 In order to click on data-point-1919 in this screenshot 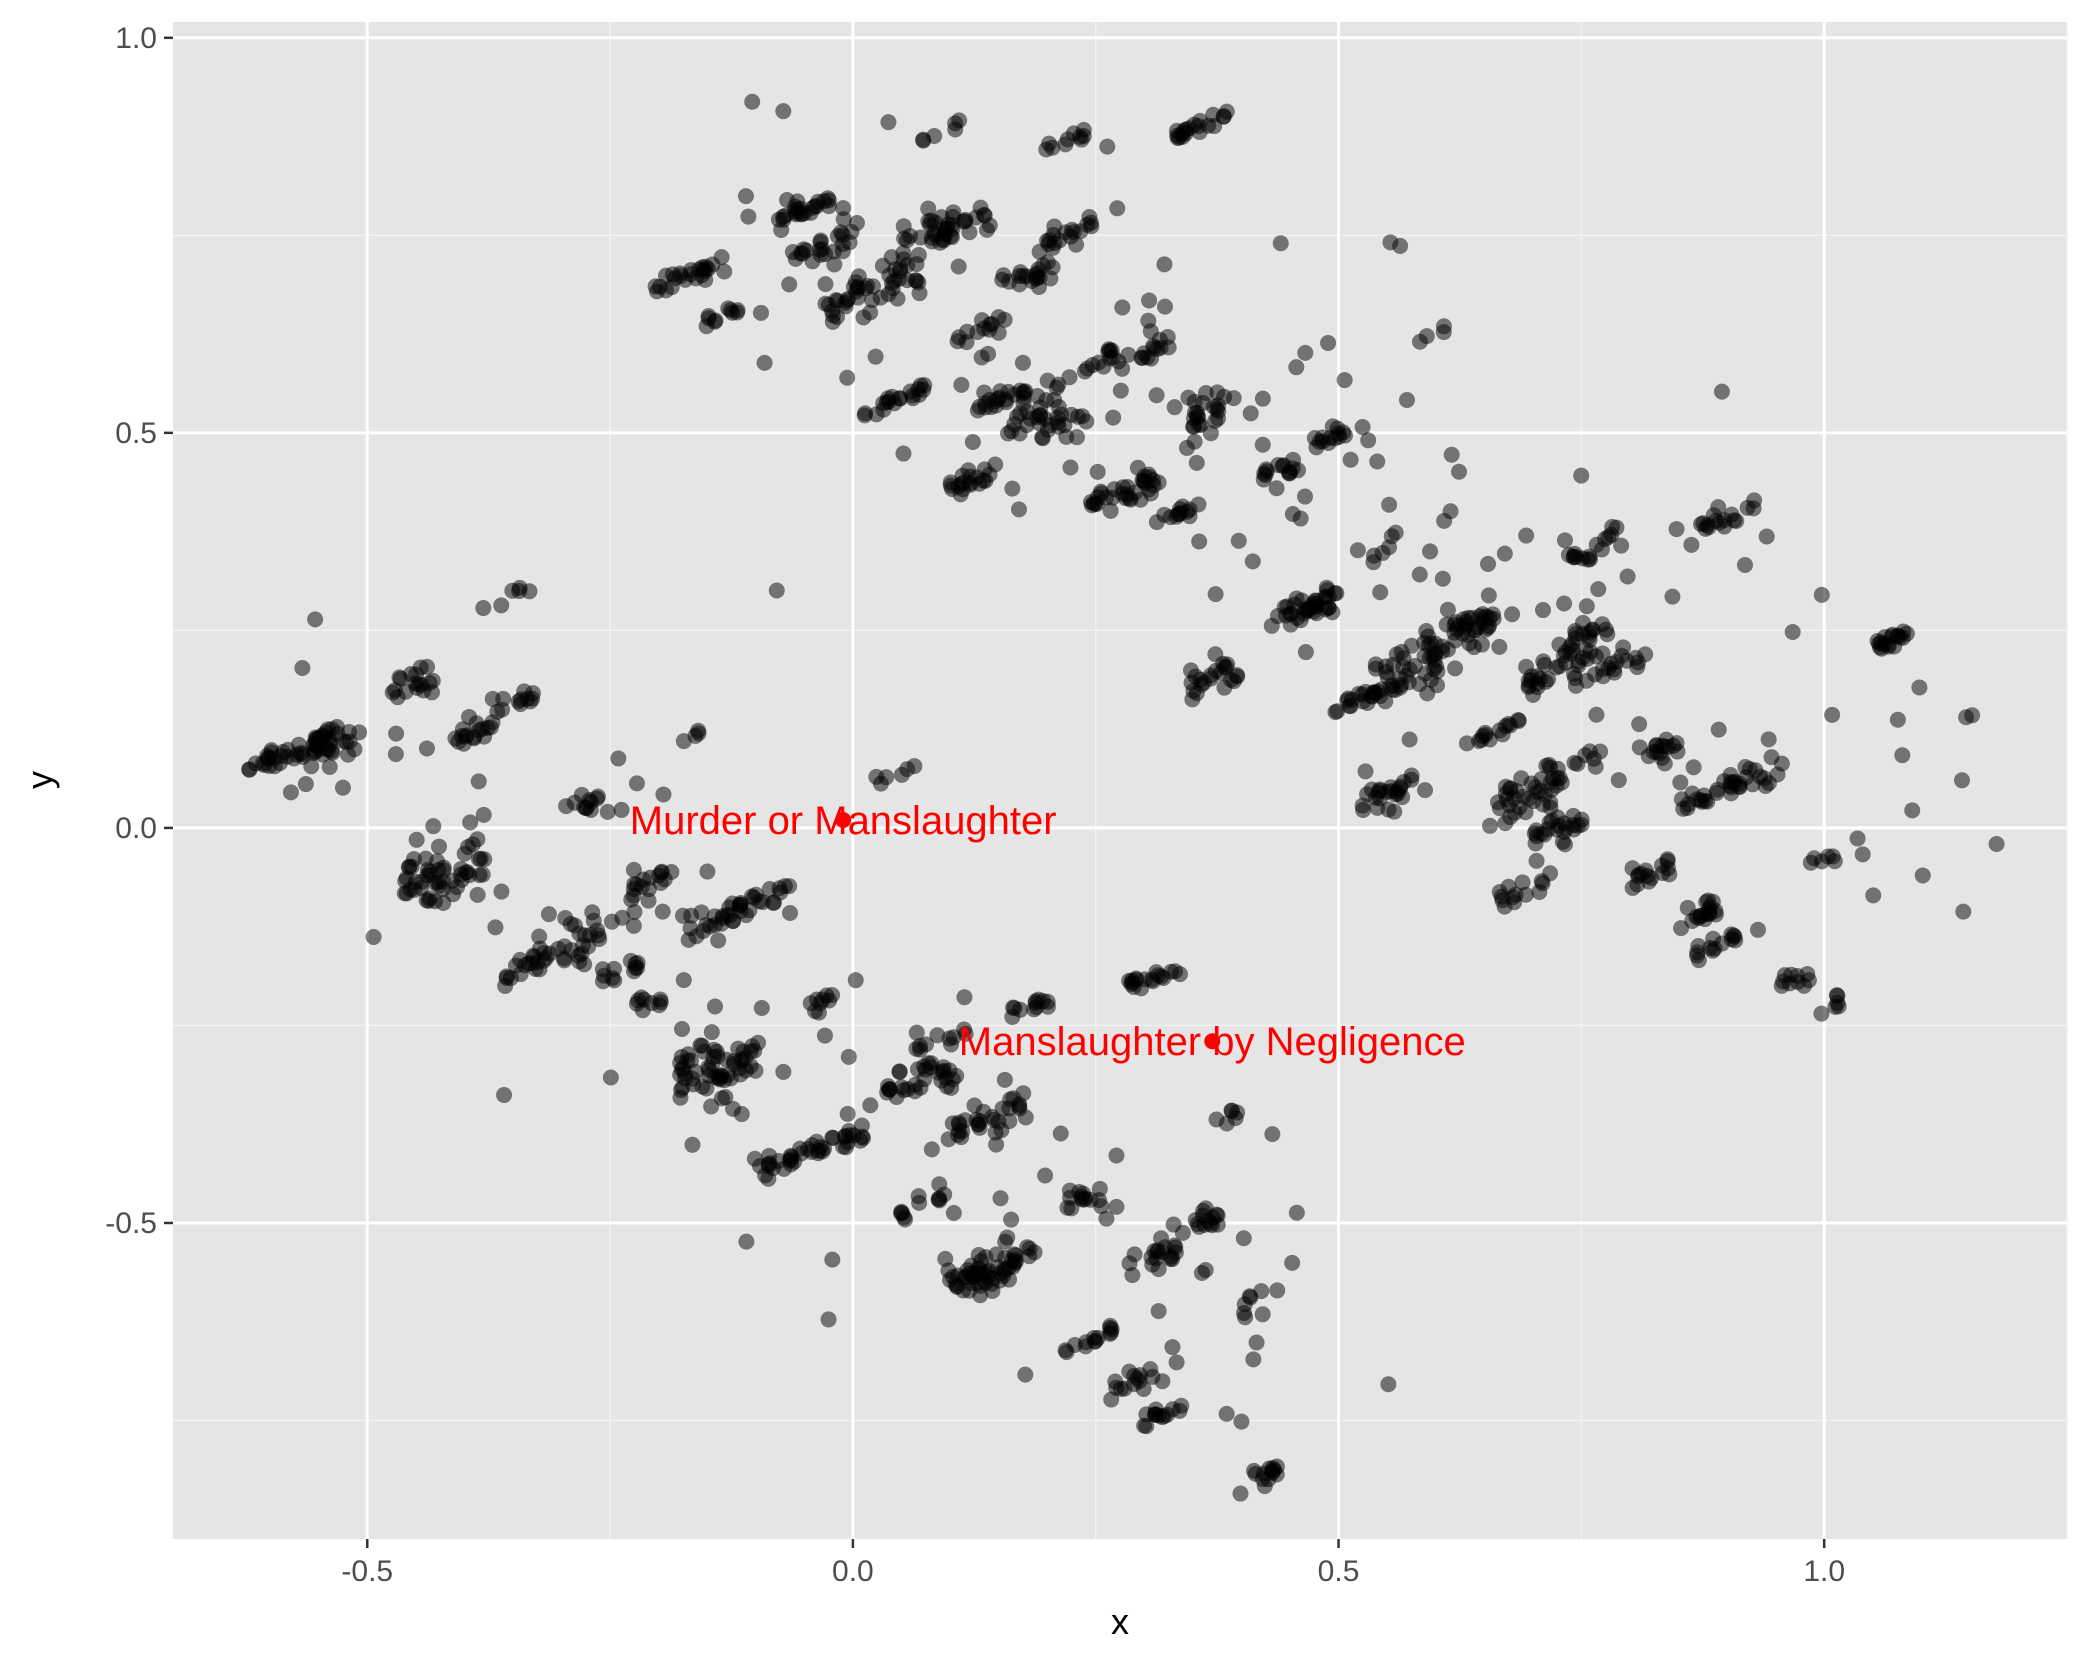, I will do `click(916, 1032)`.